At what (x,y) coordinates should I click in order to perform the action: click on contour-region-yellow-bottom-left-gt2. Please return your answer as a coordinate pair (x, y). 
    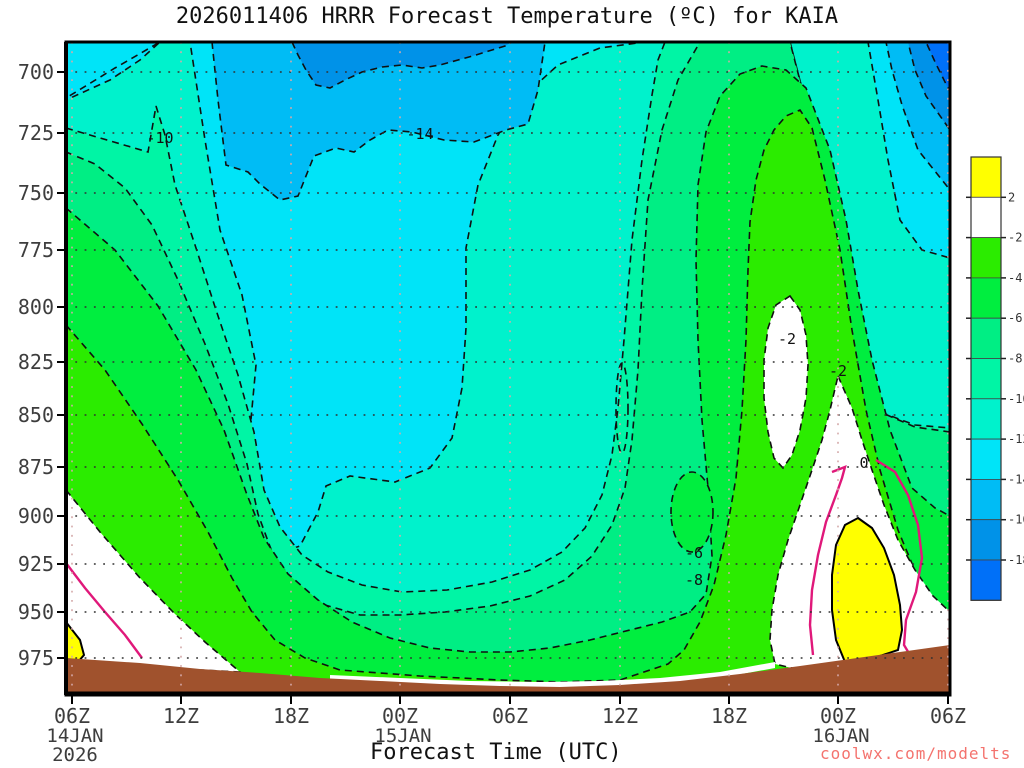
    Looking at the image, I should click on (76, 641).